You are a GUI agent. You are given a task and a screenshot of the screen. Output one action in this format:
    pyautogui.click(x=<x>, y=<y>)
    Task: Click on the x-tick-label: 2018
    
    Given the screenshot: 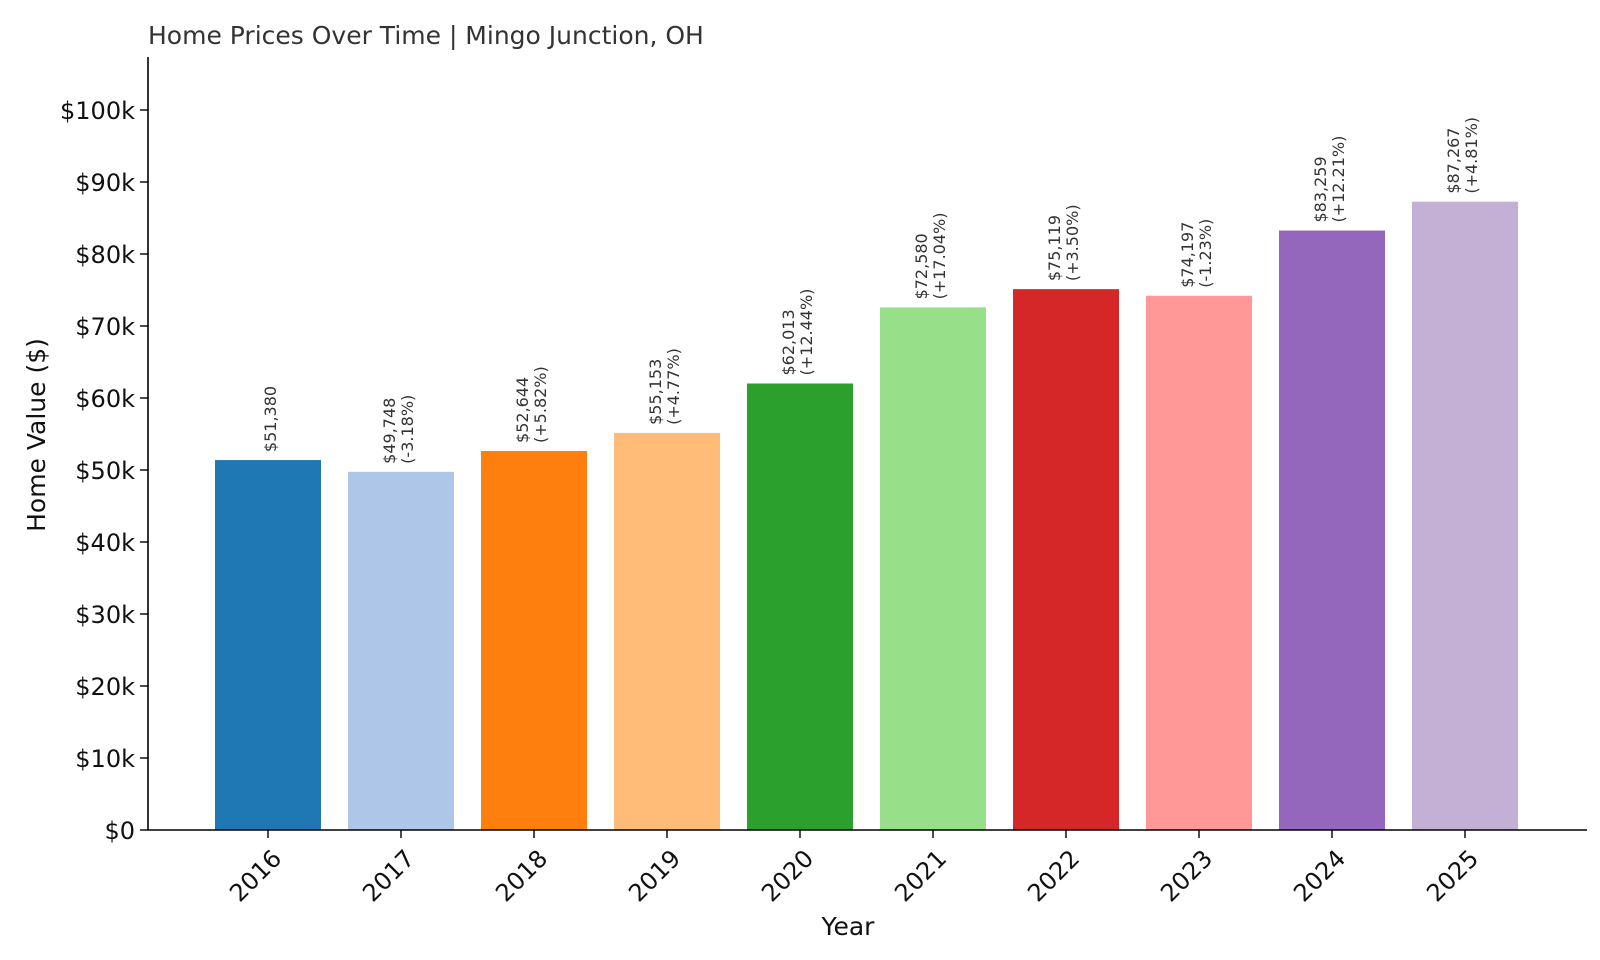 What is the action you would take?
    pyautogui.click(x=521, y=875)
    